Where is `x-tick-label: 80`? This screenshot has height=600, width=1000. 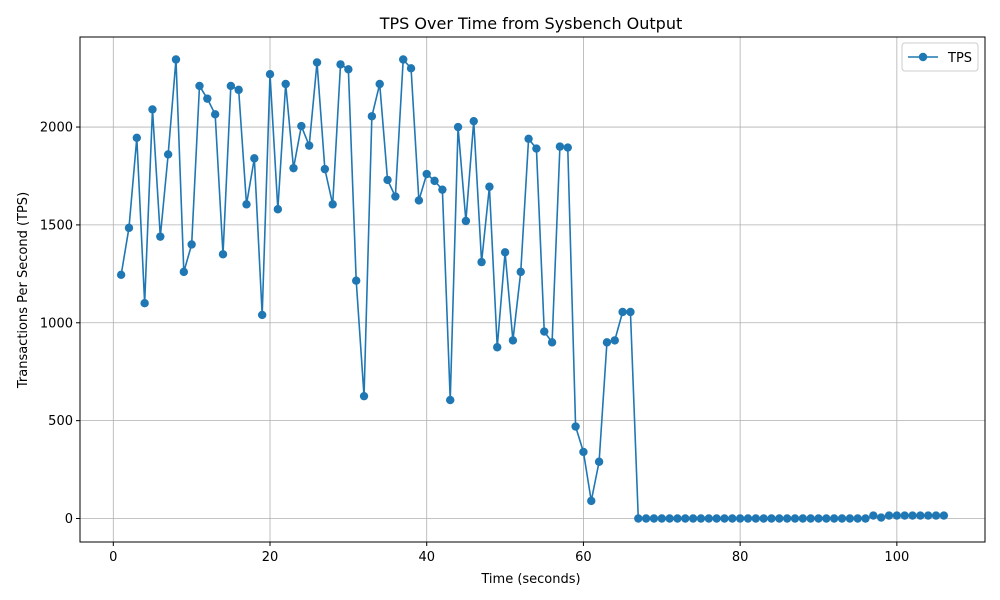 x-tick-label: 80 is located at coordinates (740, 557).